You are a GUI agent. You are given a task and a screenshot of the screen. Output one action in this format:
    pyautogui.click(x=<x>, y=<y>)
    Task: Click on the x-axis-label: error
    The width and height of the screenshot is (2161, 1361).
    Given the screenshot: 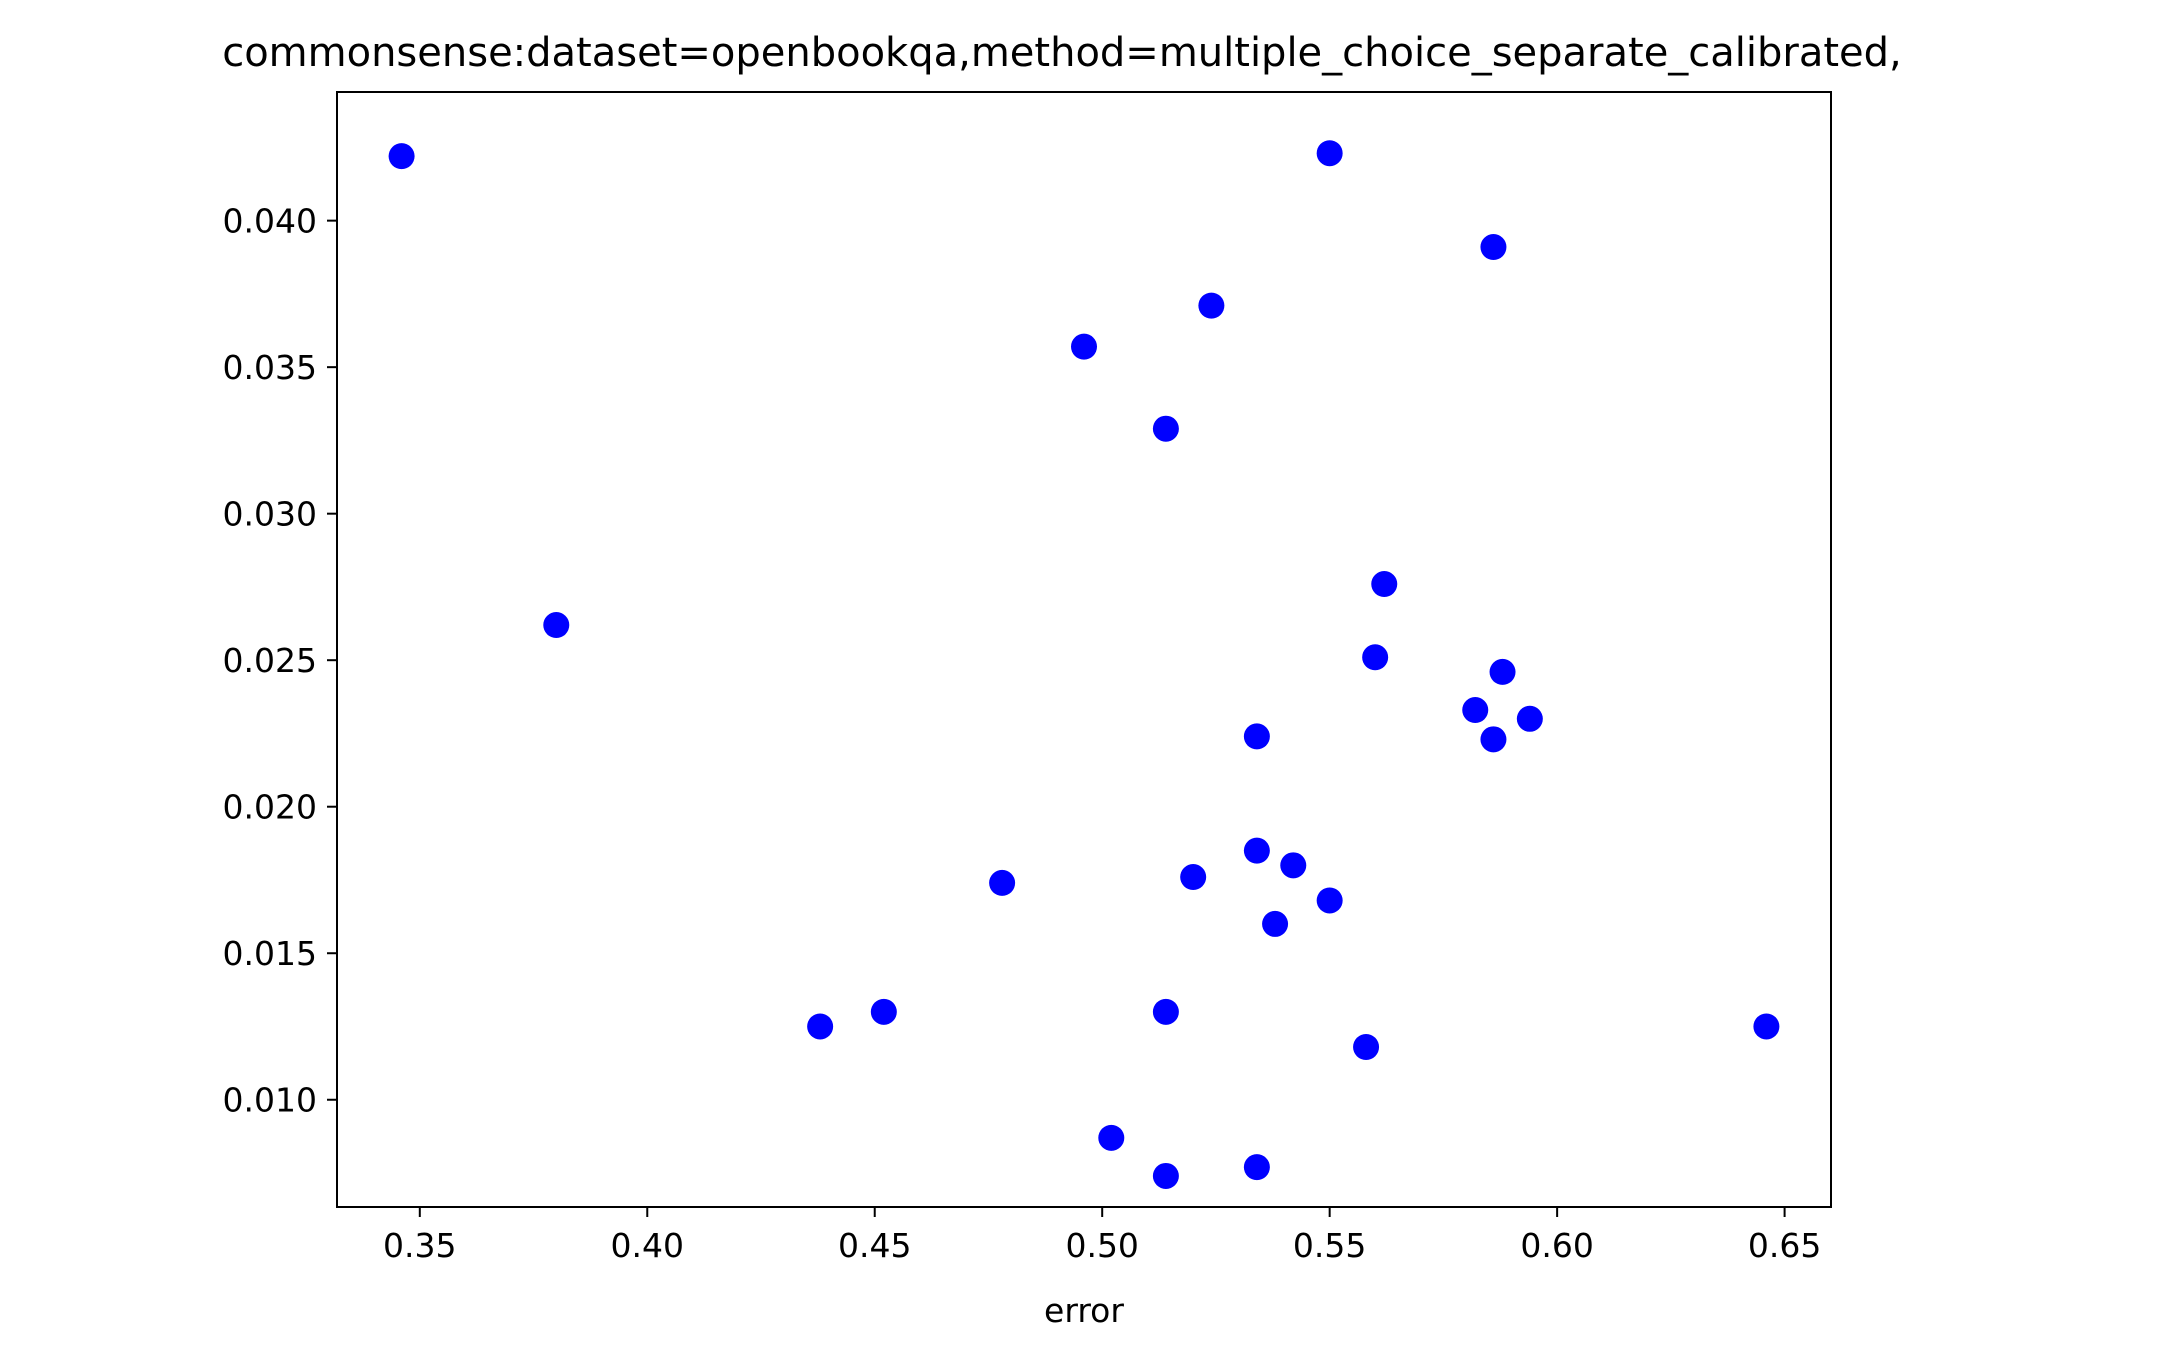 What is the action you would take?
    pyautogui.click(x=1084, y=1310)
    